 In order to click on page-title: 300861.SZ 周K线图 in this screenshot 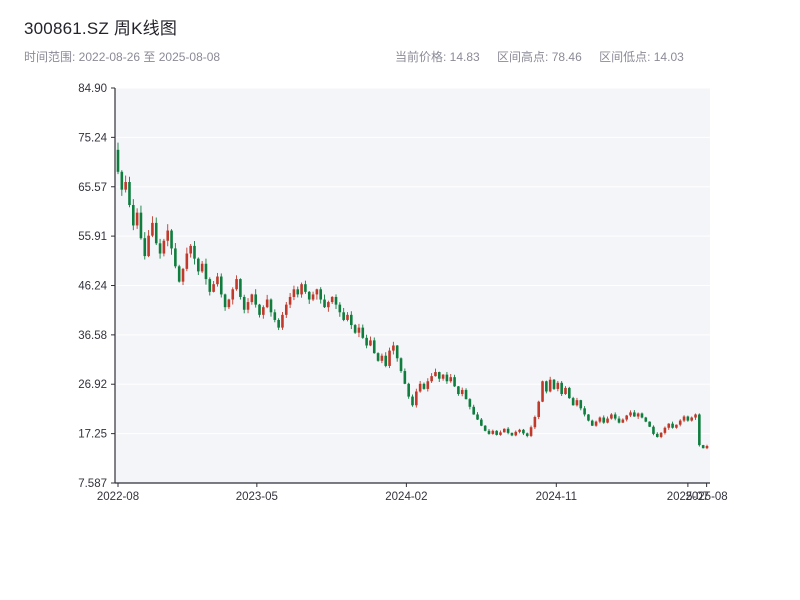, I will do `click(101, 28)`.